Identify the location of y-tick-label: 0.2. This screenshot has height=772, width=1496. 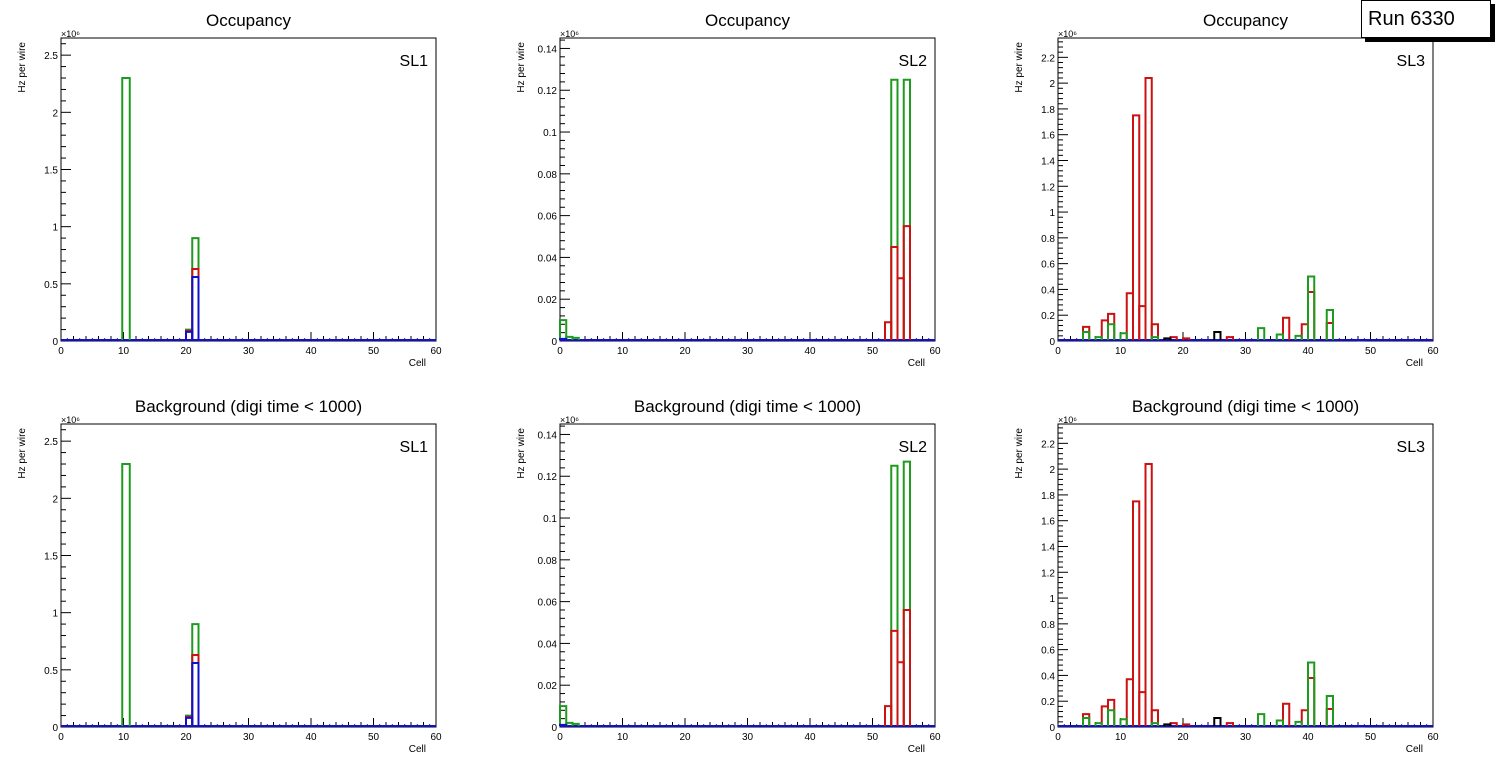
(1048, 316).